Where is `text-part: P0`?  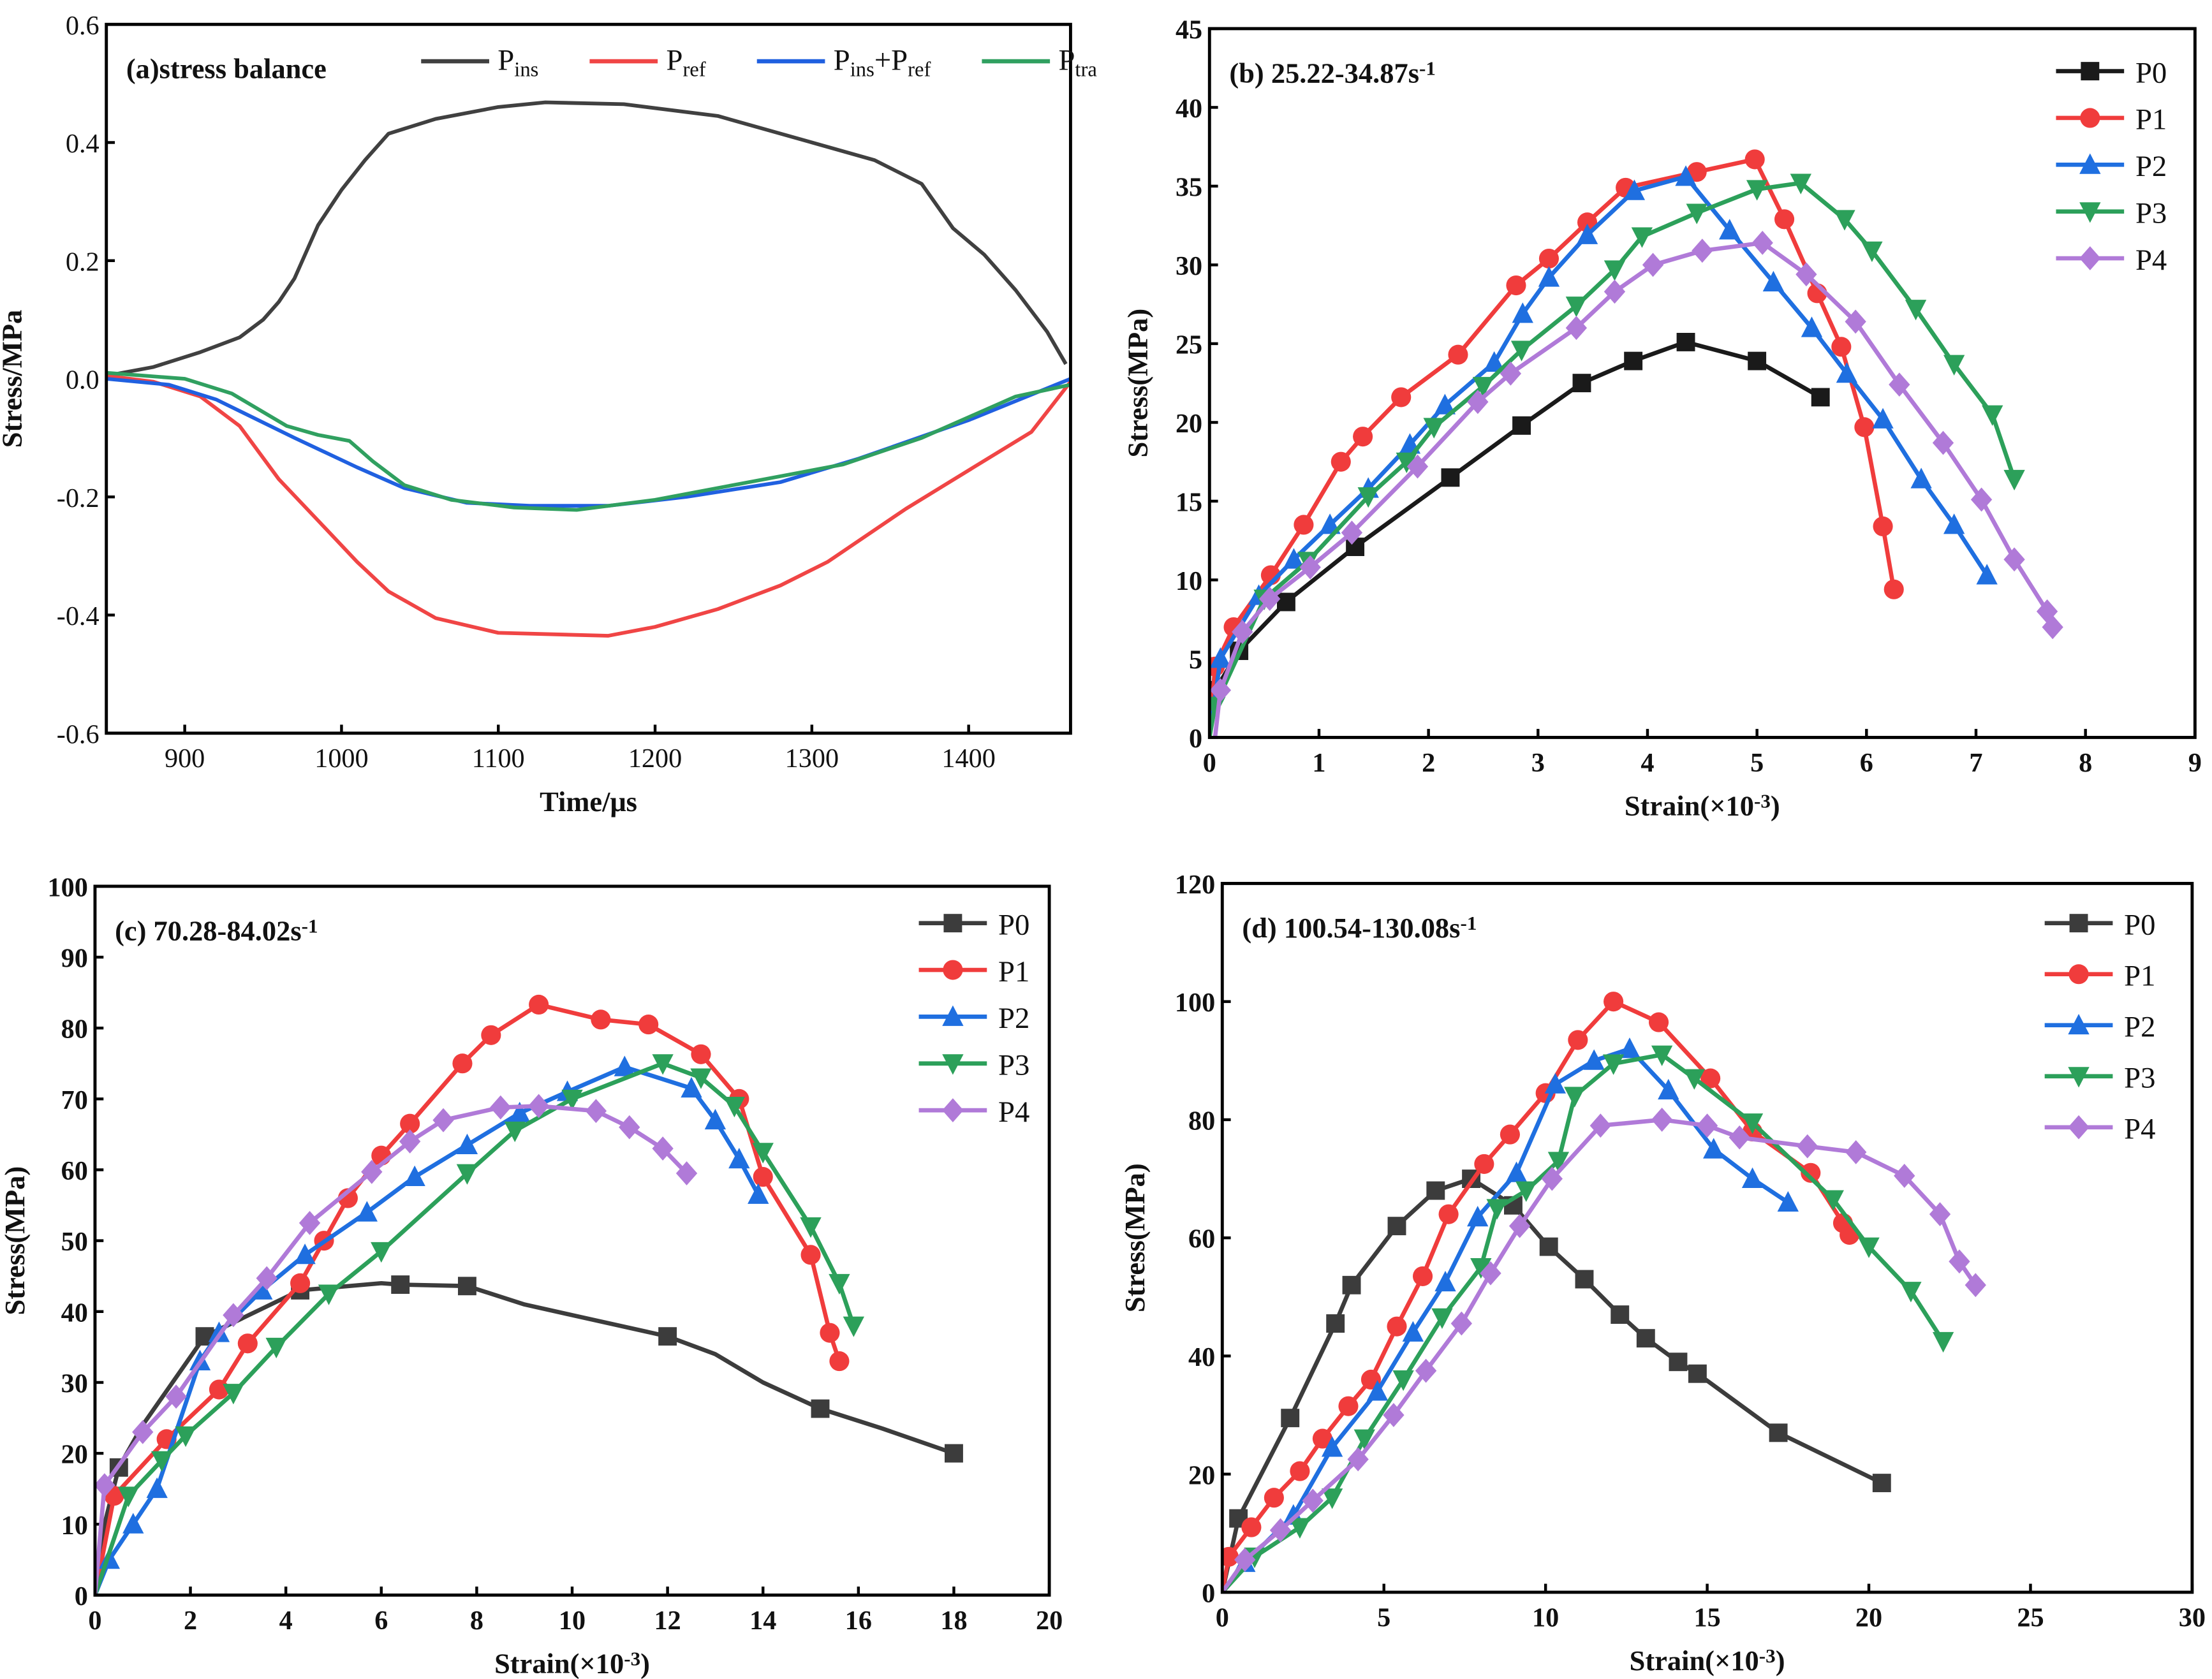 text-part: P0 is located at coordinates (2140, 924).